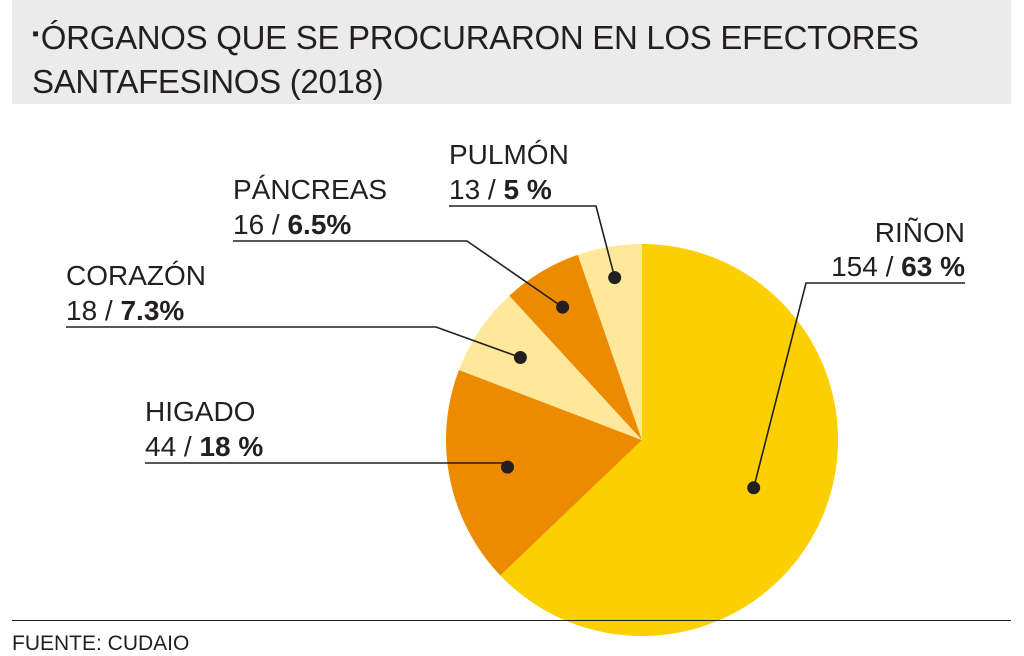  Describe the element at coordinates (511, 620) in the screenshot. I see `footer-divider` at that location.